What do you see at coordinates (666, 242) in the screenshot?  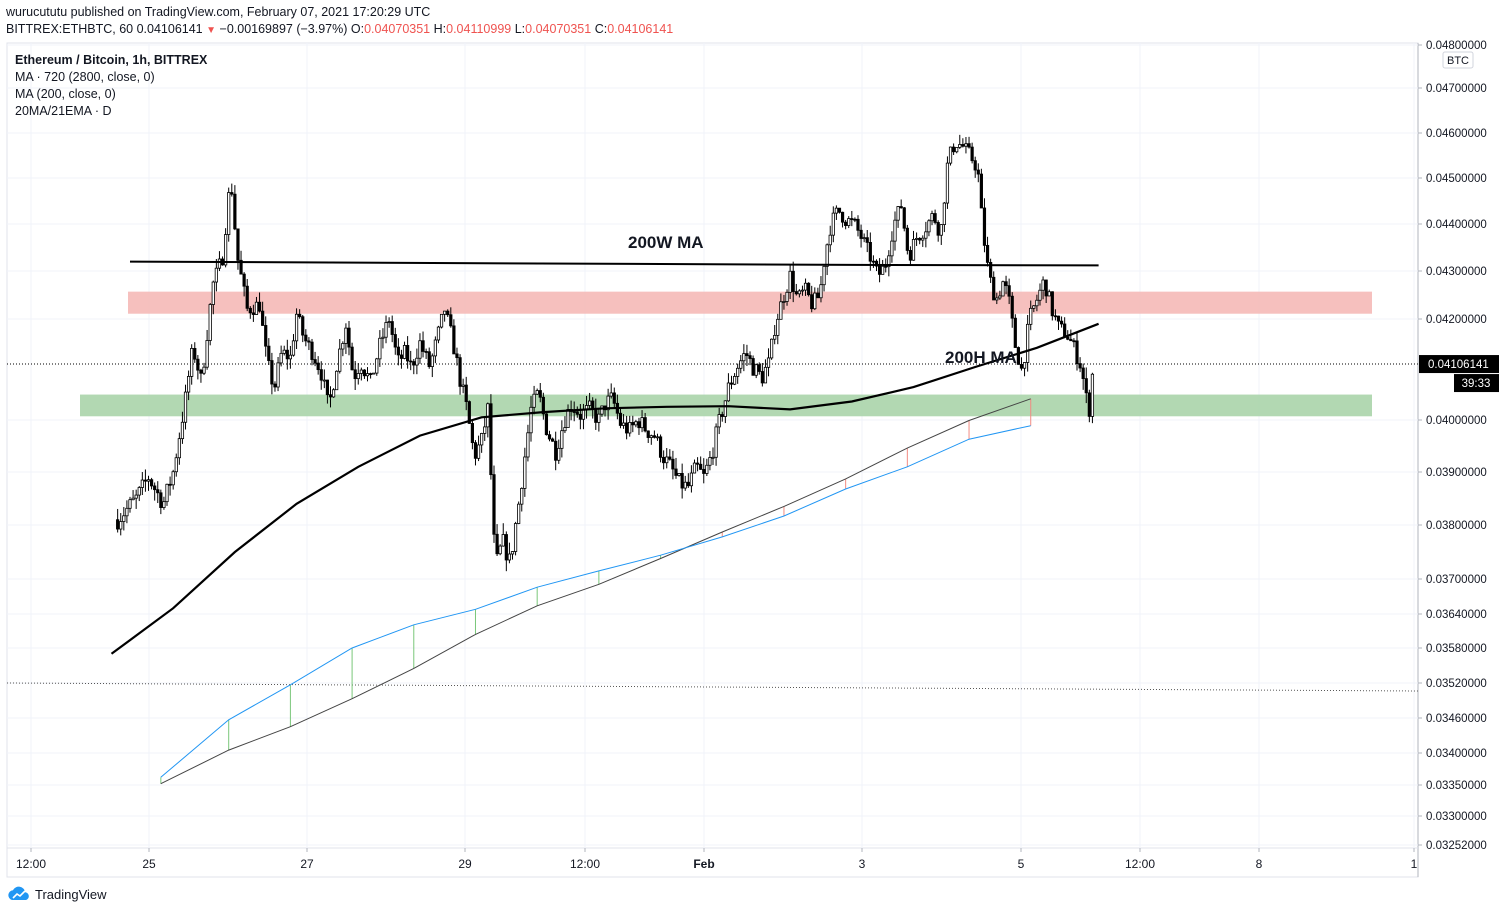 I see `annotation-200w-ma: 200W MA` at bounding box center [666, 242].